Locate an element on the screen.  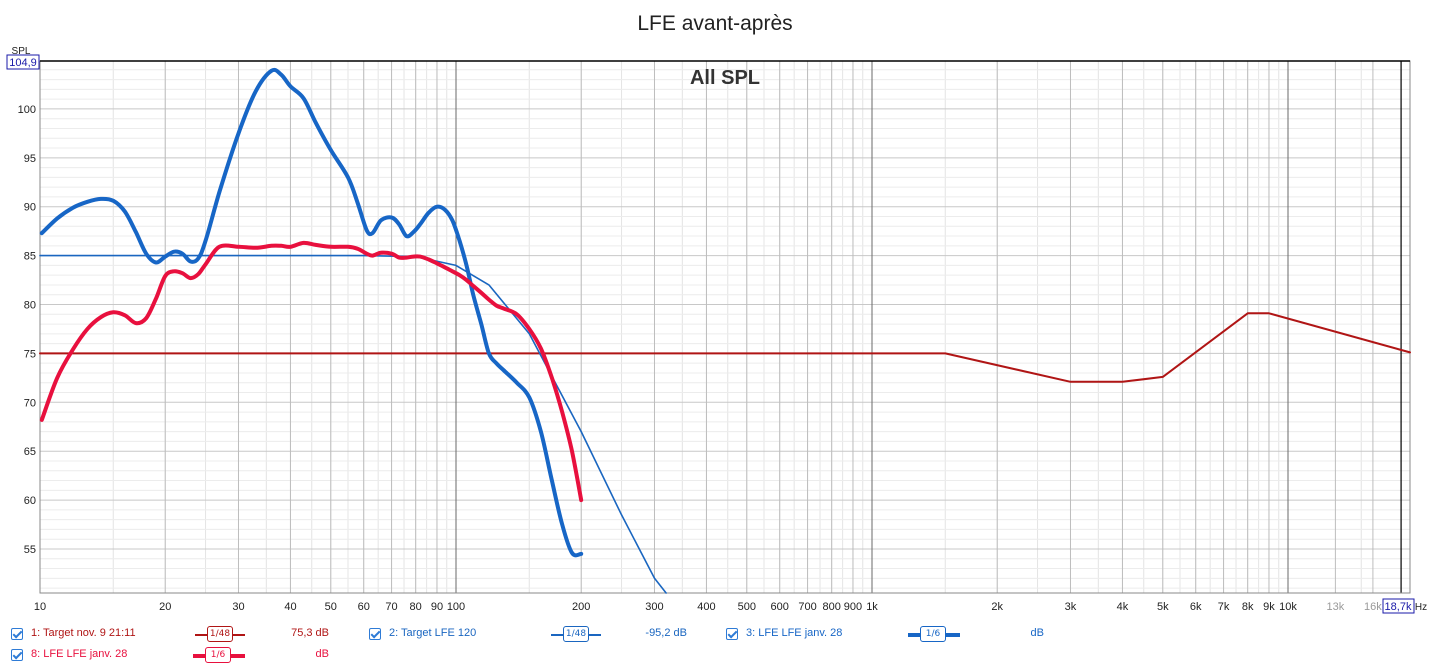
y-tick-label: 100 is located at coordinates (27, 110).